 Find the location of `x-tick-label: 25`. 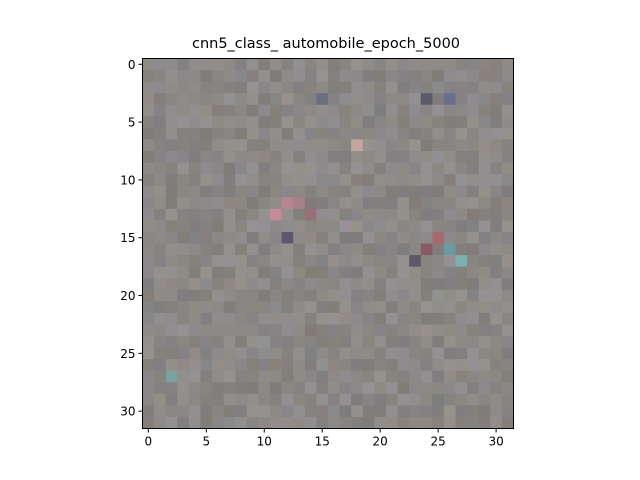

x-tick-label: 25 is located at coordinates (438, 442).